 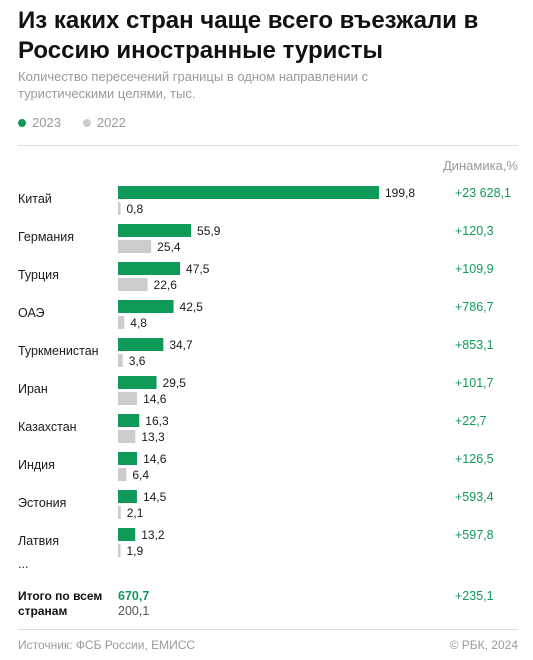 What do you see at coordinates (38, 541) in the screenshot?
I see `category-label: Латвия` at bounding box center [38, 541].